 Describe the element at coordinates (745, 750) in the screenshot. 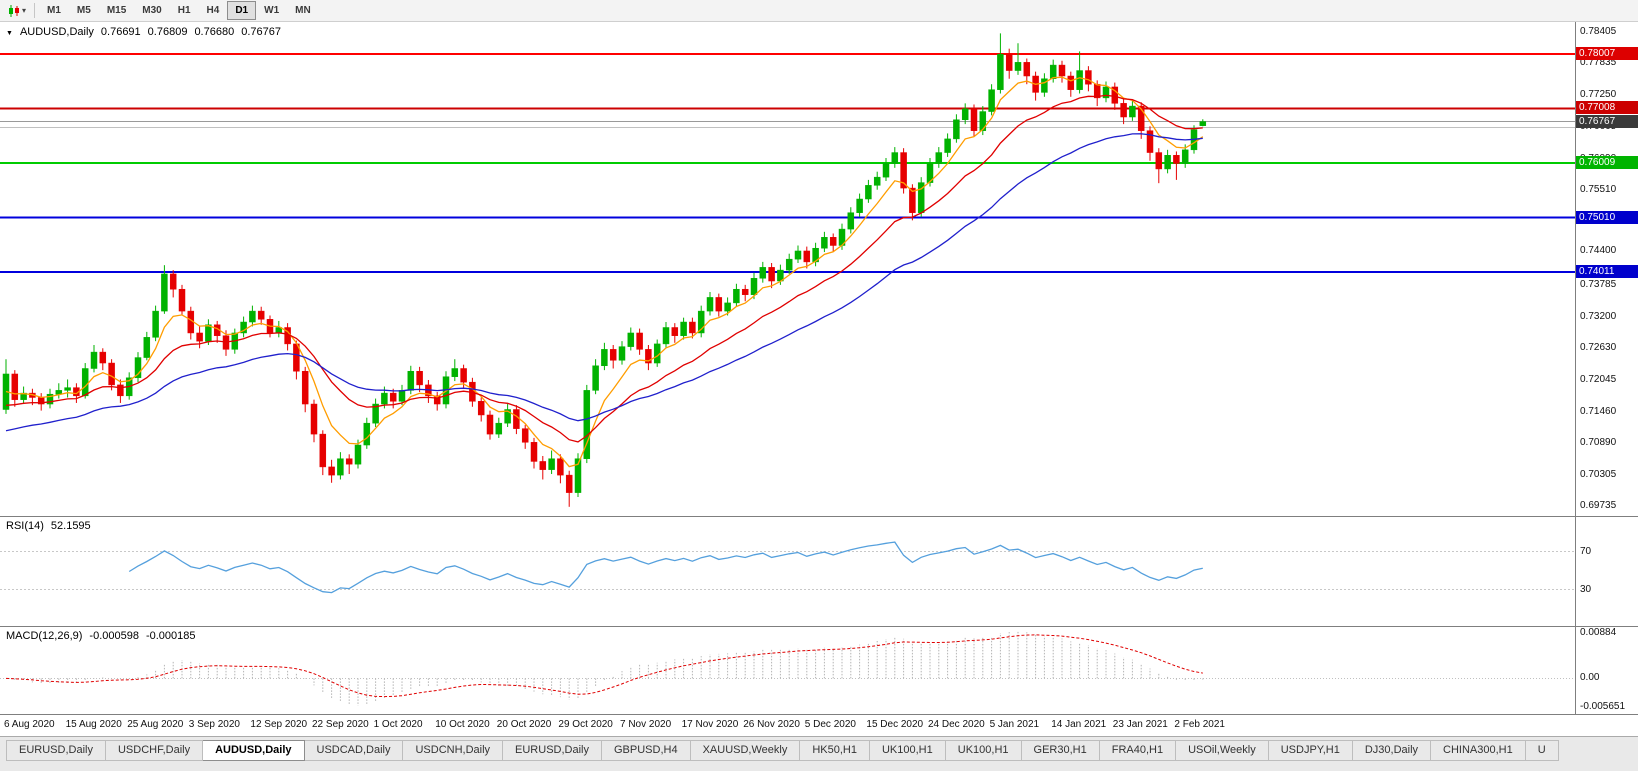

I see `chart-tab-xauusd-weekly: XAUUSD,Weekly` at that location.